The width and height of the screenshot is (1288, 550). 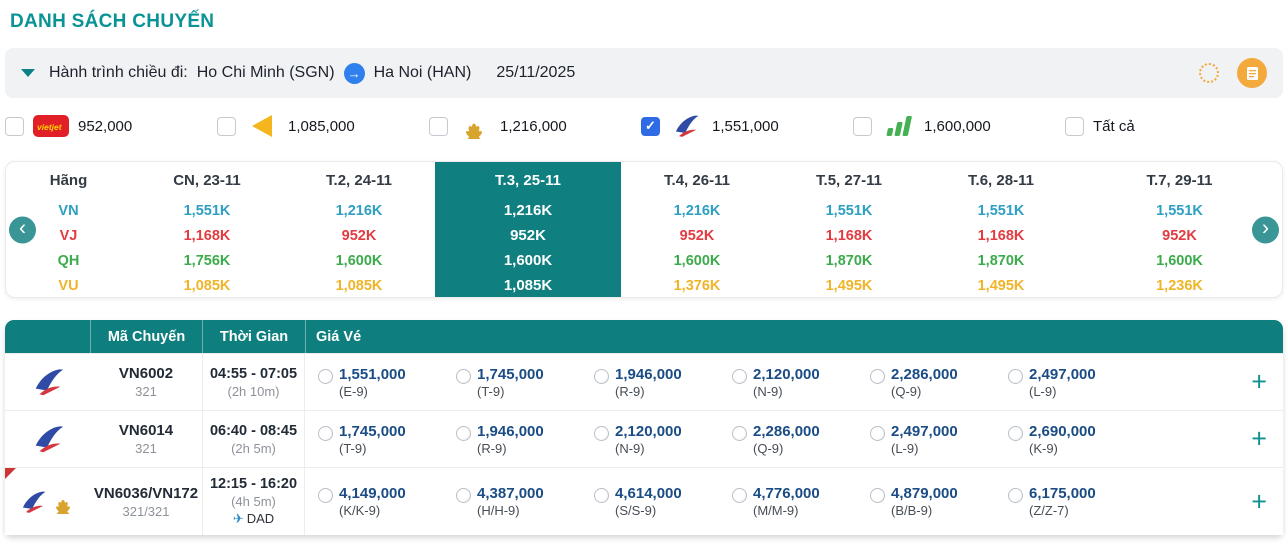 I want to click on calendar-date-header: T.7, 29-11, so click(x=1179, y=180).